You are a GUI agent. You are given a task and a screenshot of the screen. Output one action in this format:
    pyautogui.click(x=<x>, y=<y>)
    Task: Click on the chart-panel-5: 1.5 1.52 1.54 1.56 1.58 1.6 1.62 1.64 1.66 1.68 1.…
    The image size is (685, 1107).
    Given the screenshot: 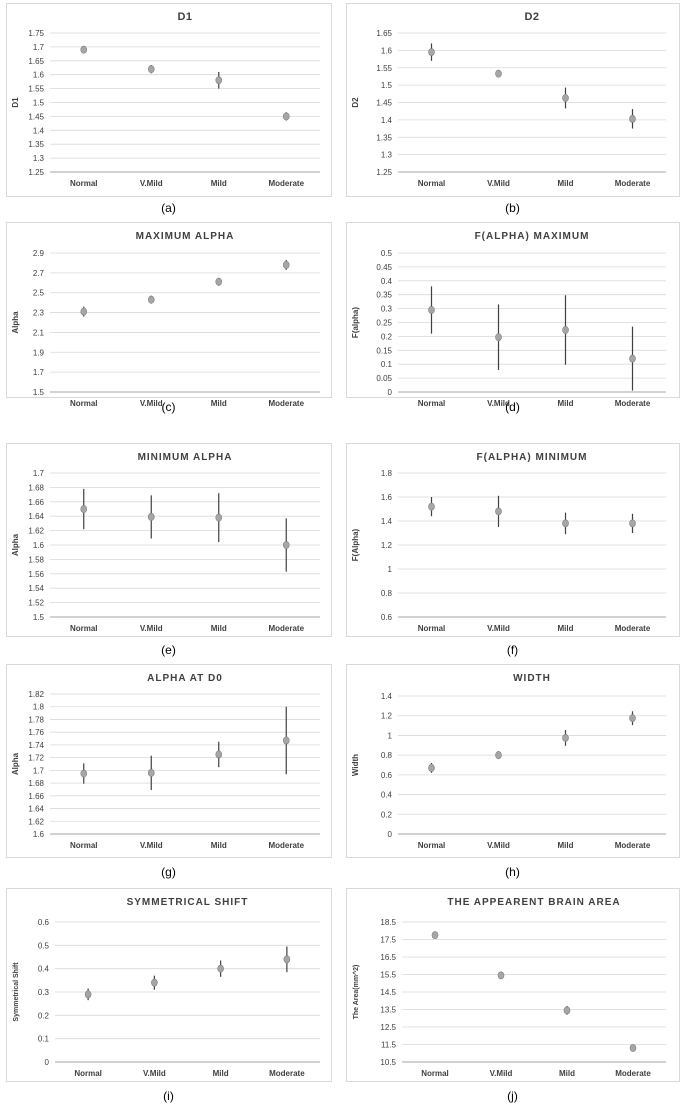 What is the action you would take?
    pyautogui.click(x=169, y=550)
    